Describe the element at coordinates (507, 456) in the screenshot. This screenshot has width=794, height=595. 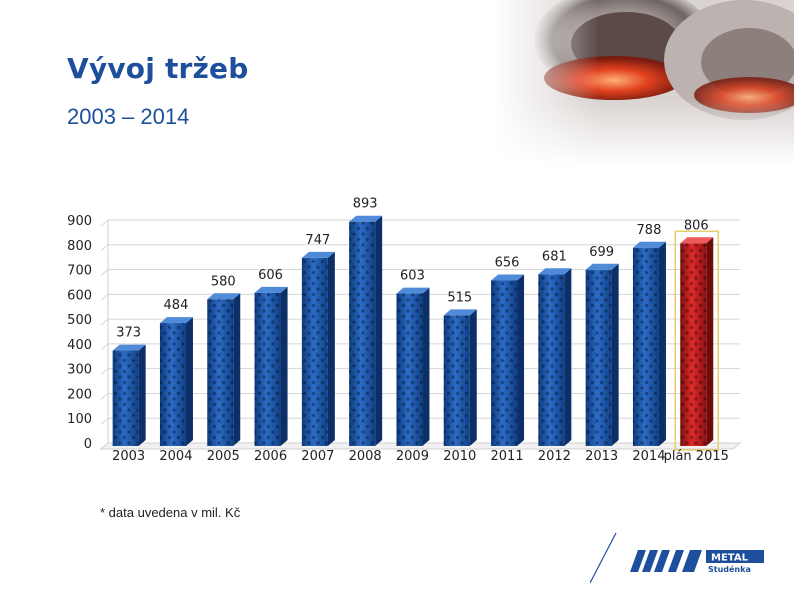
I see `x-tick-label: 2011` at that location.